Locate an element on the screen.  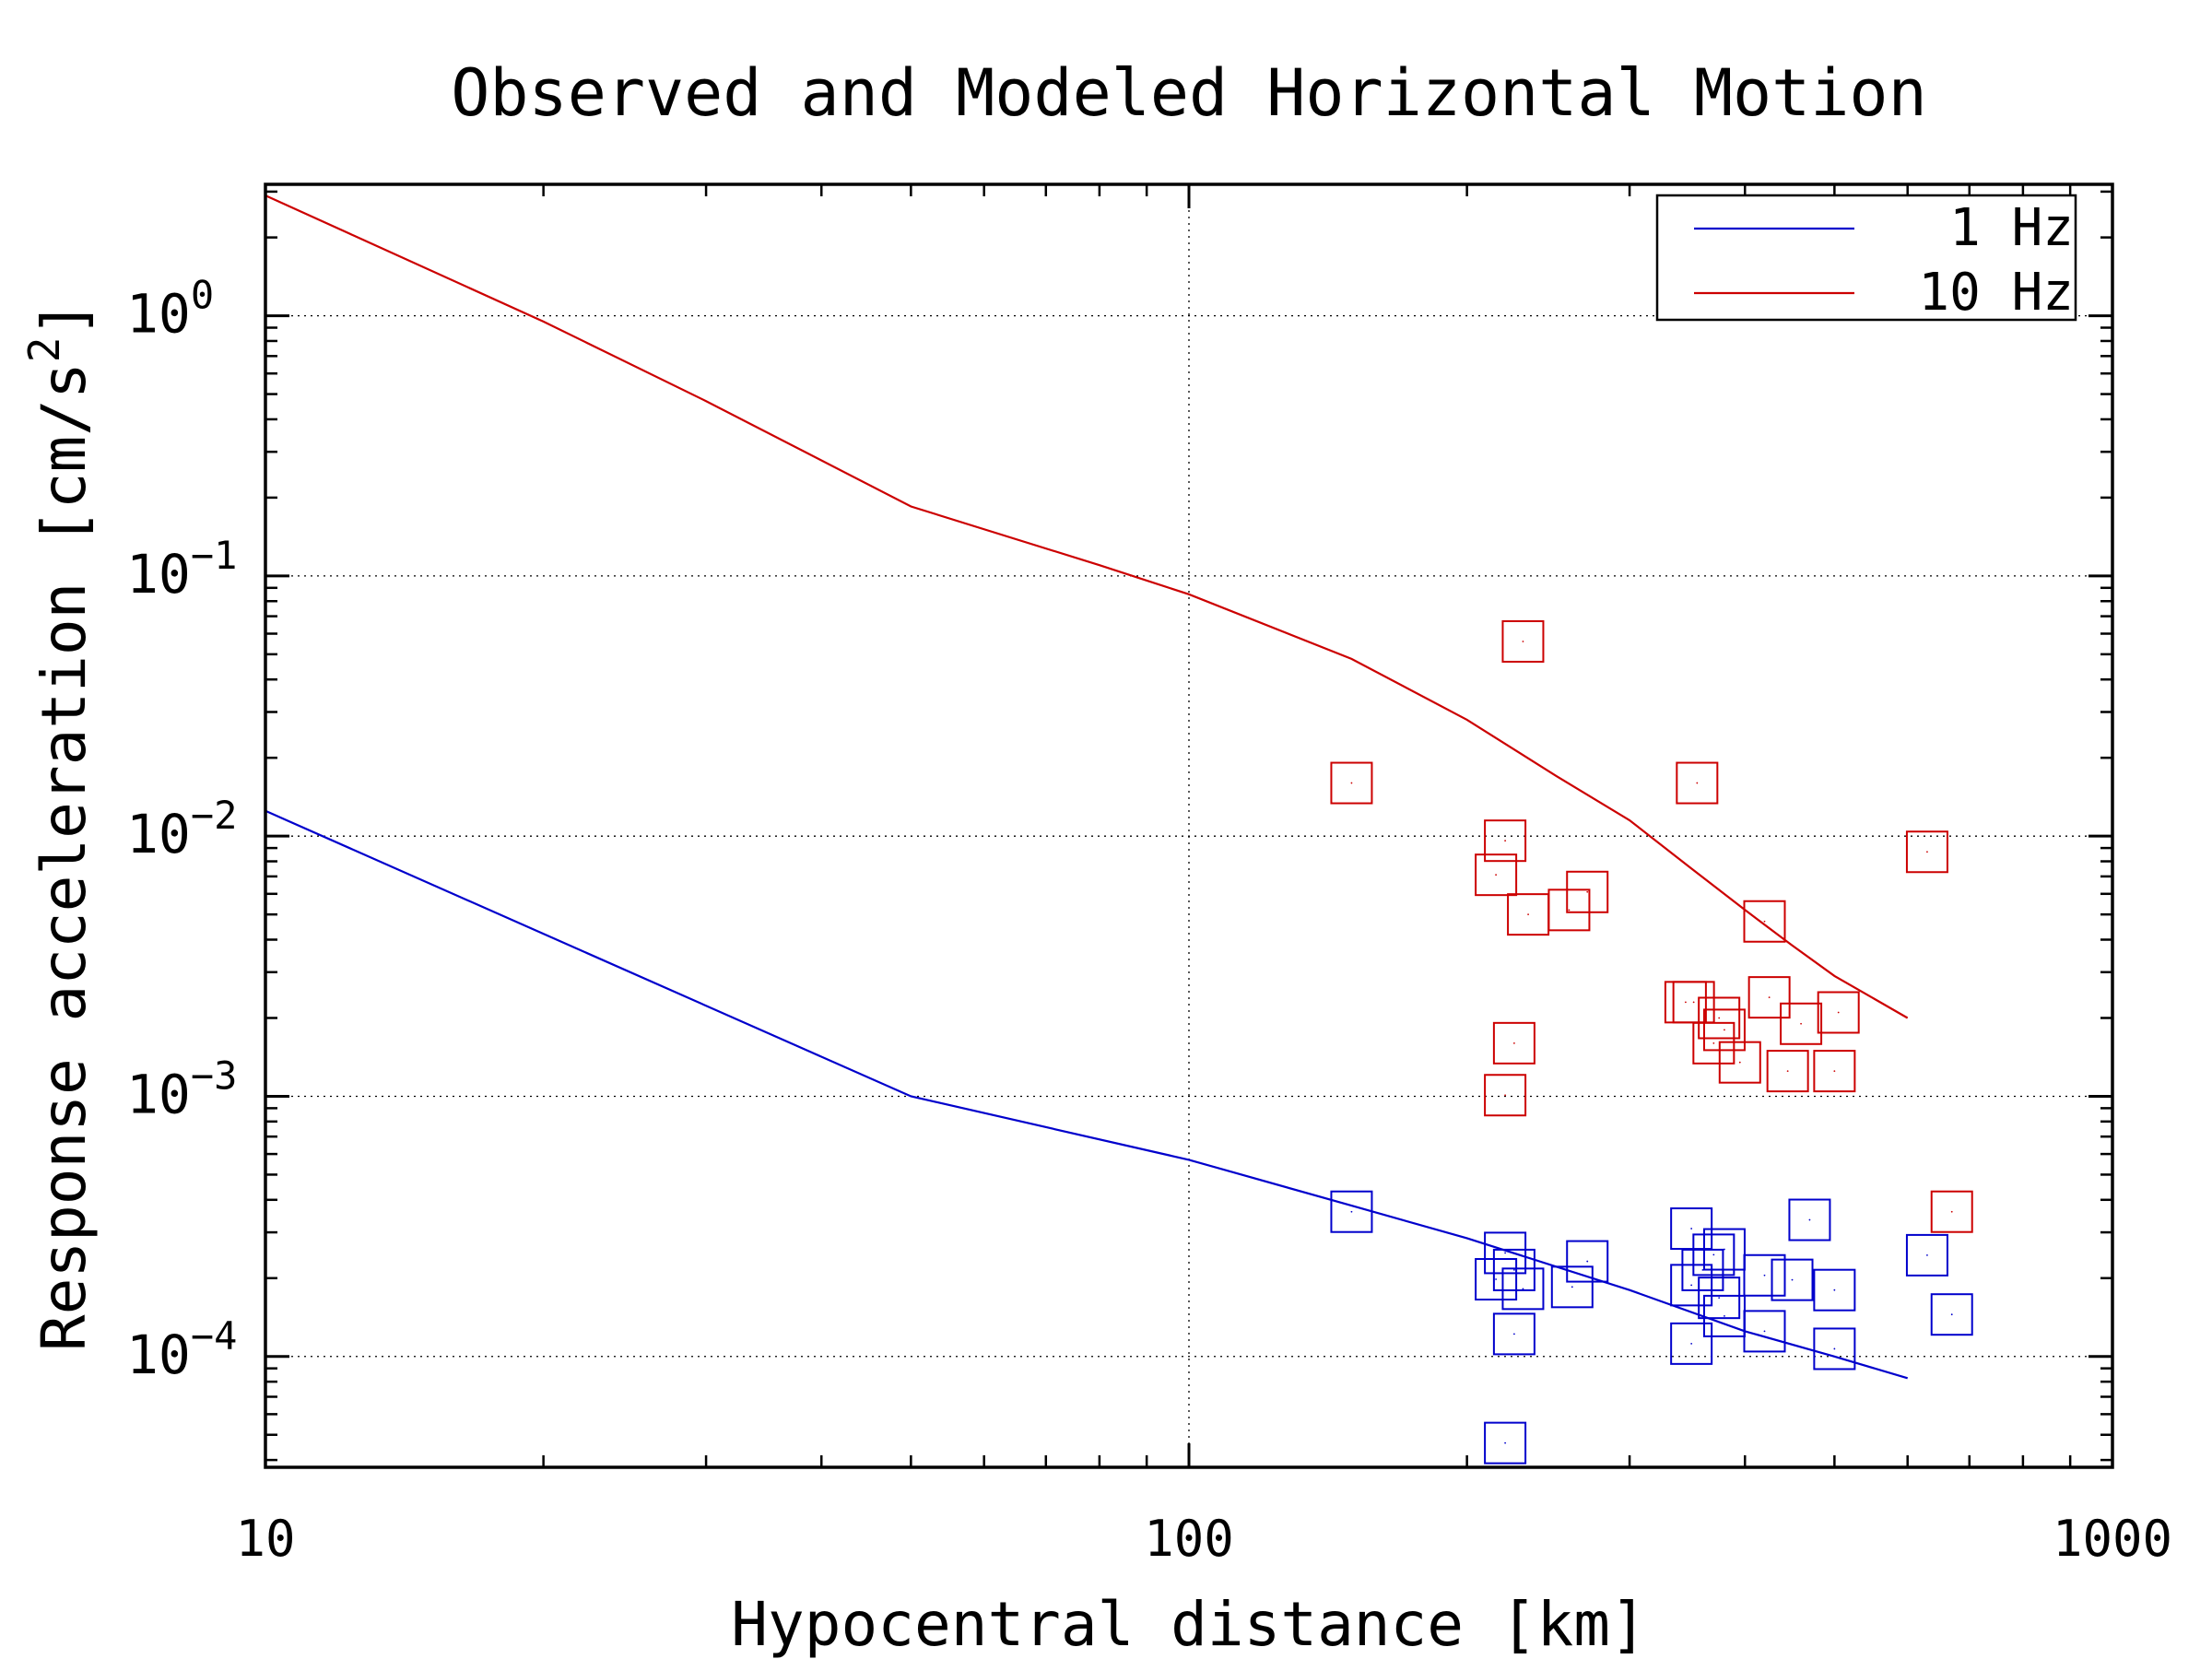
y-axis-label-end: ] is located at coordinates (64, 318).